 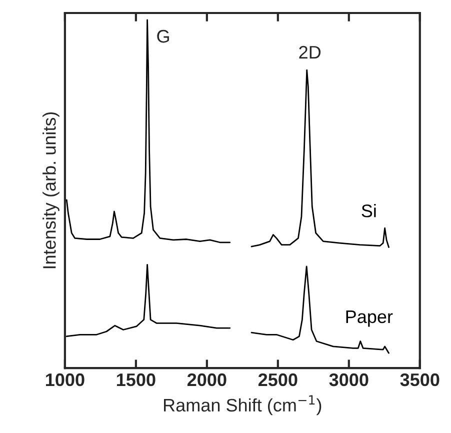 I want to click on y-axis-title: Intensity (arb. units), so click(x=51, y=190).